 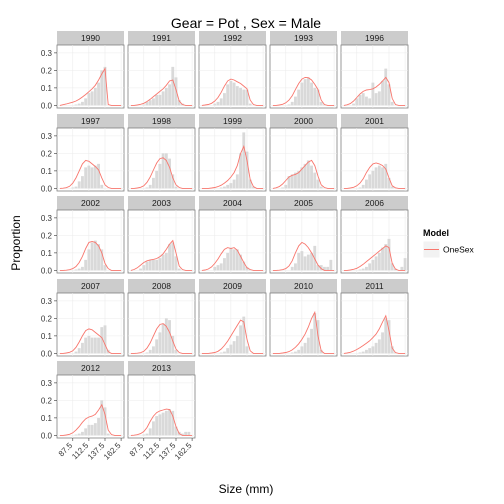 What do you see at coordinates (246, 23) in the screenshot?
I see `chart-title: Gear = Pot , Sex = Male` at bounding box center [246, 23].